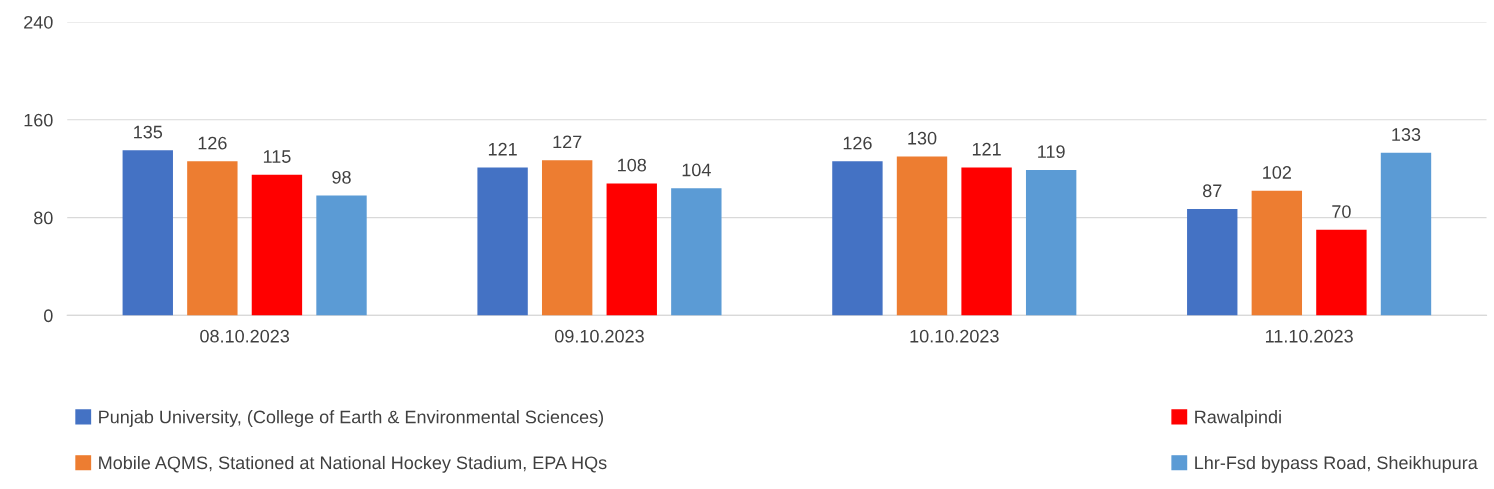 This screenshot has width=1494, height=489. Describe the element at coordinates (696, 170) in the screenshot. I see `data-label: 104` at that location.